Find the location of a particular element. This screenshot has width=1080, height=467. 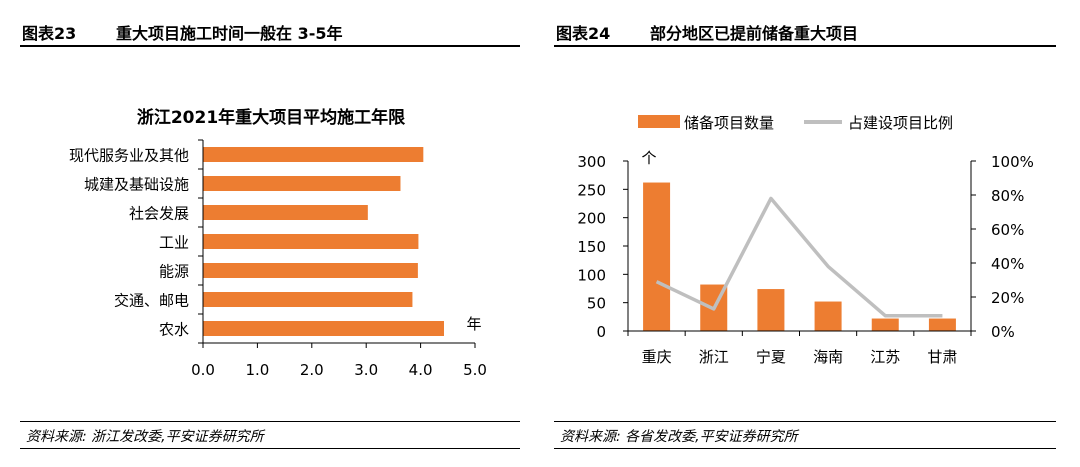

y-right-tick-label: 20% is located at coordinates (1007, 298).